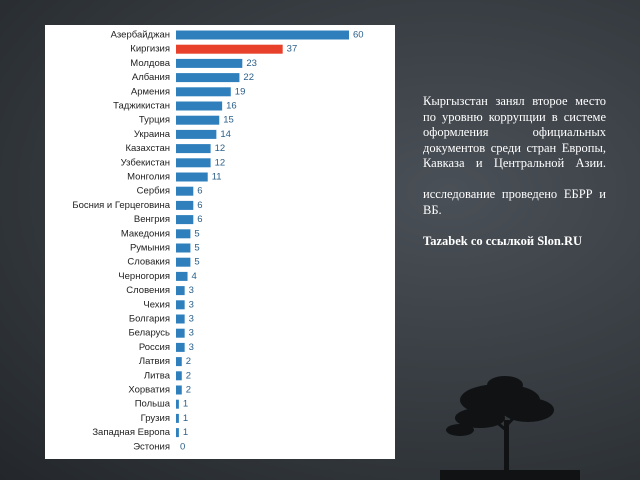 This screenshot has height=480, width=640. What do you see at coordinates (228, 120) in the screenshot?
I see `value-label: 15` at bounding box center [228, 120].